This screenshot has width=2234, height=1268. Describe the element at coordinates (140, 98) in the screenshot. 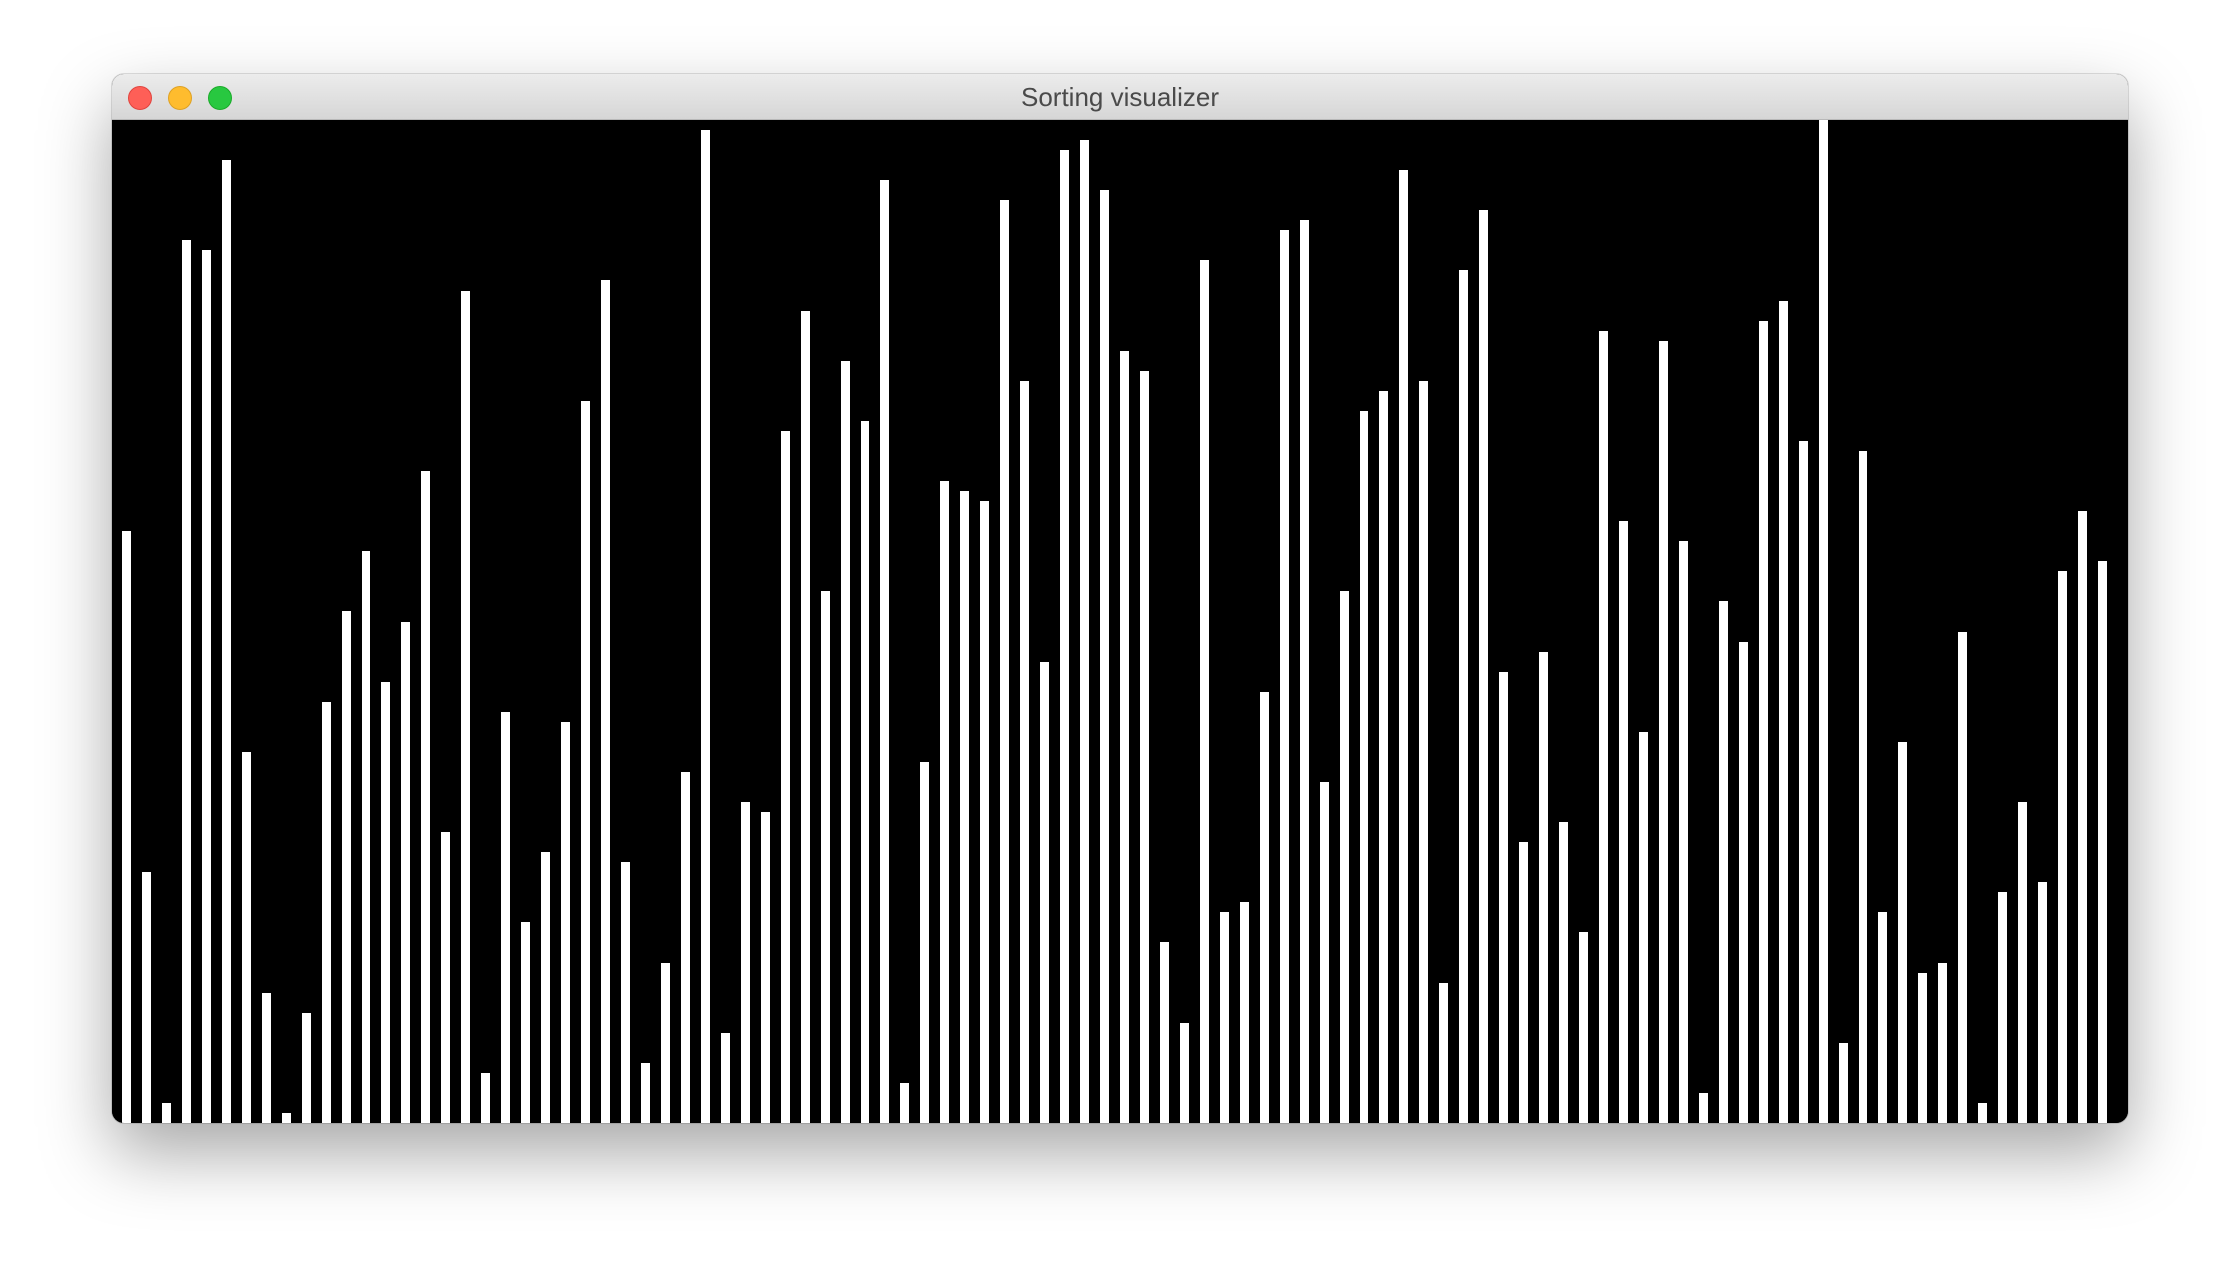

I see `close-icon` at that location.